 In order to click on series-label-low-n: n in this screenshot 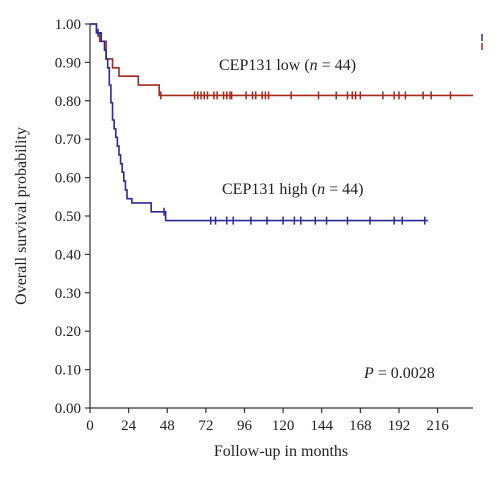, I will do `click(314, 65)`.